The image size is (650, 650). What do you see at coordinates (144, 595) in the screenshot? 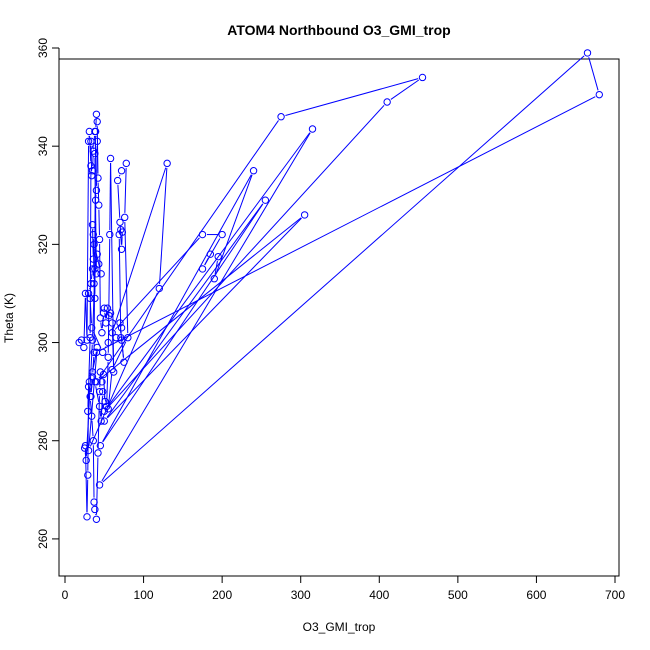
I see `x-tick-label: 100` at bounding box center [144, 595].